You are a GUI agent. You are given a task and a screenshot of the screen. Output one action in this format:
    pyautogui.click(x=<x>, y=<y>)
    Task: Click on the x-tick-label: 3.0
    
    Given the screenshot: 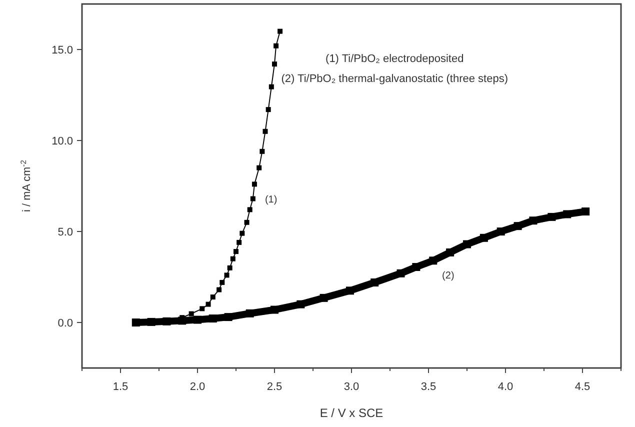 What is the action you would take?
    pyautogui.click(x=352, y=387)
    